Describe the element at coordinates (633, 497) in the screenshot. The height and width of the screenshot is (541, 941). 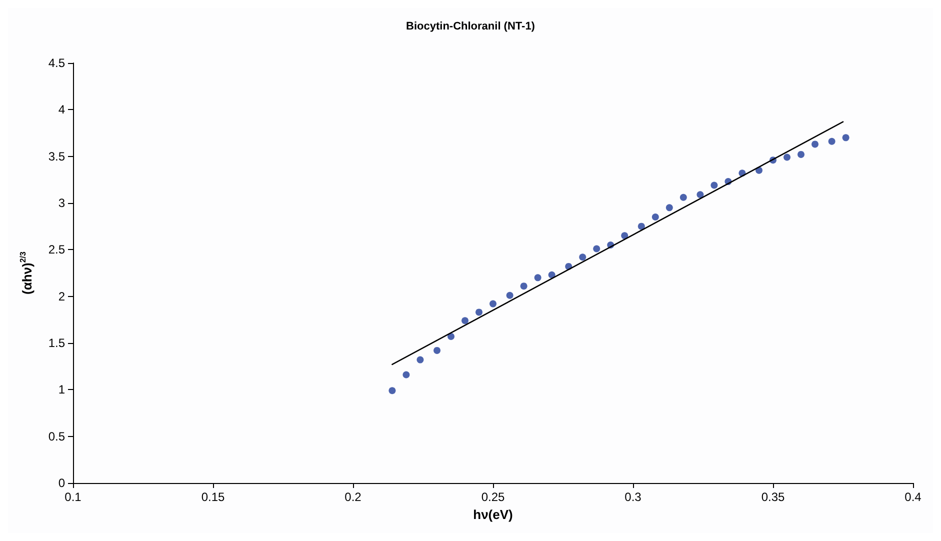
I see `x-tick-label: 0.3` at that location.